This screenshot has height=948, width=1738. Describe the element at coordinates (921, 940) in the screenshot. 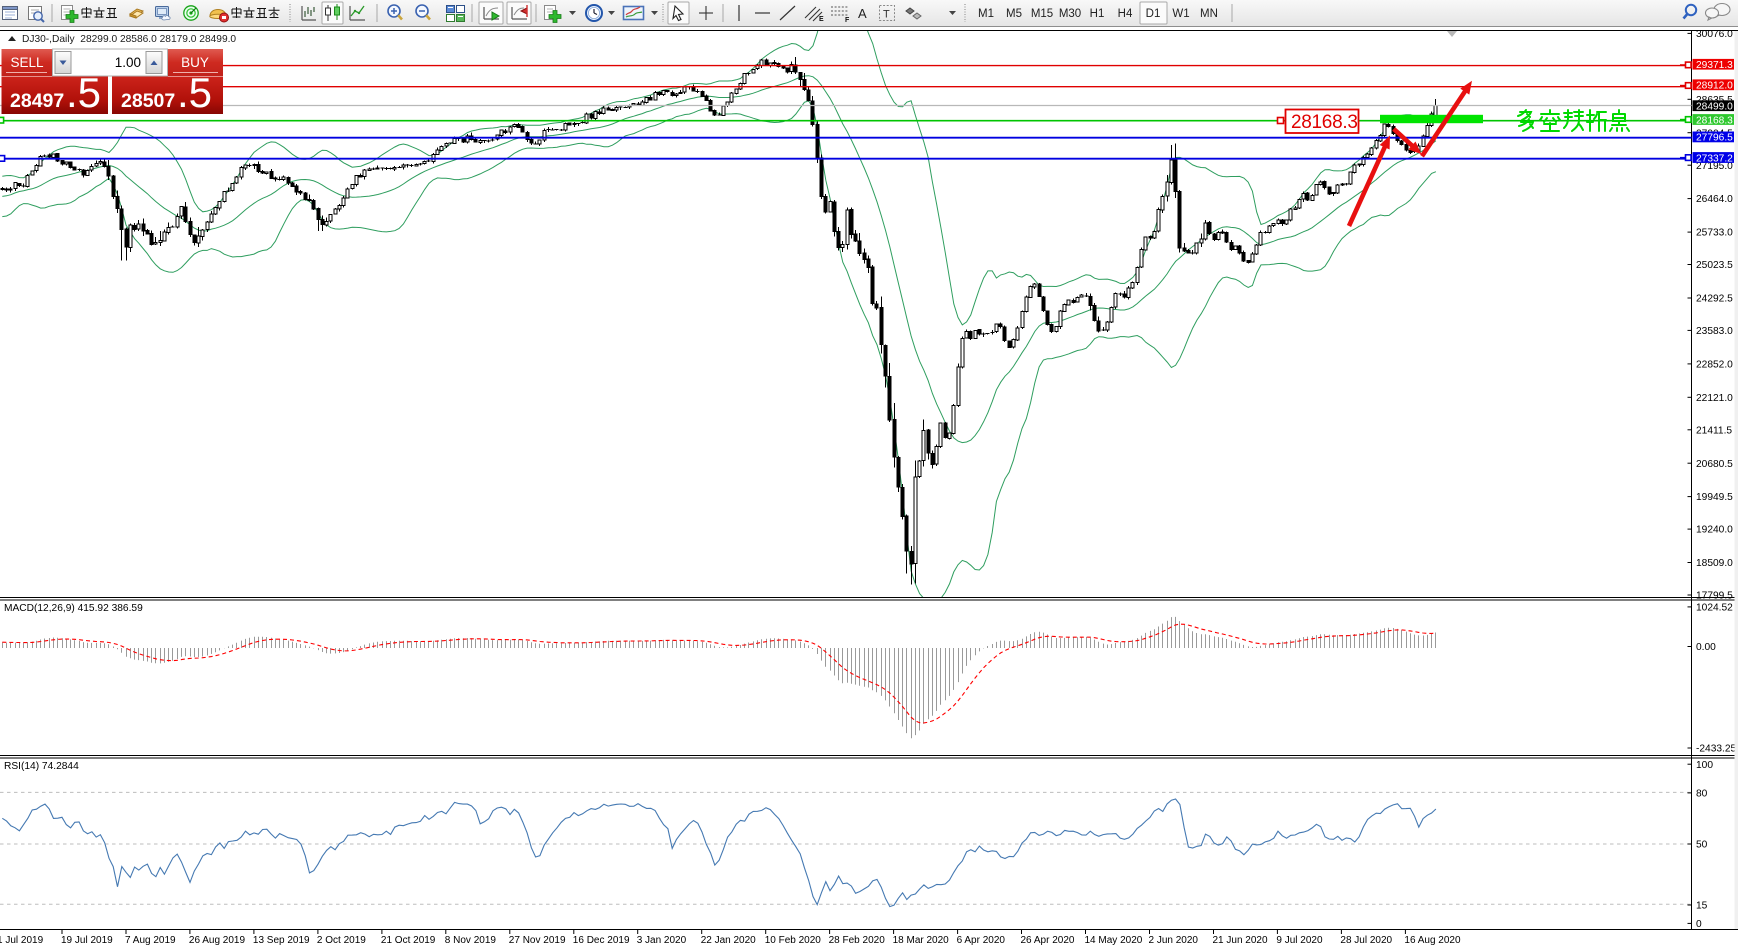

I see `svg-text: 18 Mar 2020` at that location.